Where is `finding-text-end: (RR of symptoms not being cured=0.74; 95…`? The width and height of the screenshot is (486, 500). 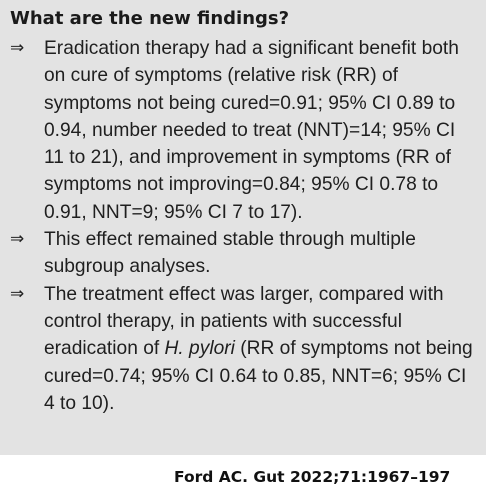
finding-text-end: (RR of symptoms not being cured=0.74; 95… is located at coordinates (258, 376).